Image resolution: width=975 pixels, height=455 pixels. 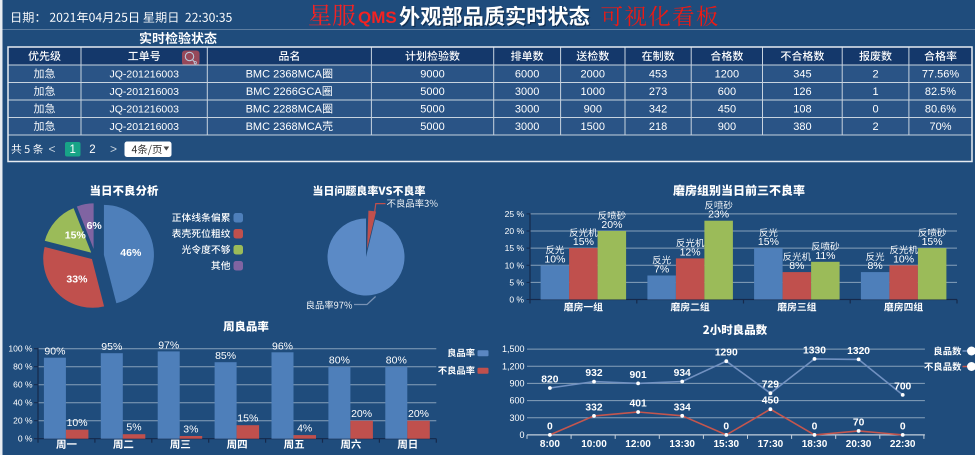 What do you see at coordinates (304, 429) in the screenshot?
I see `svg-text: 4%` at bounding box center [304, 429].